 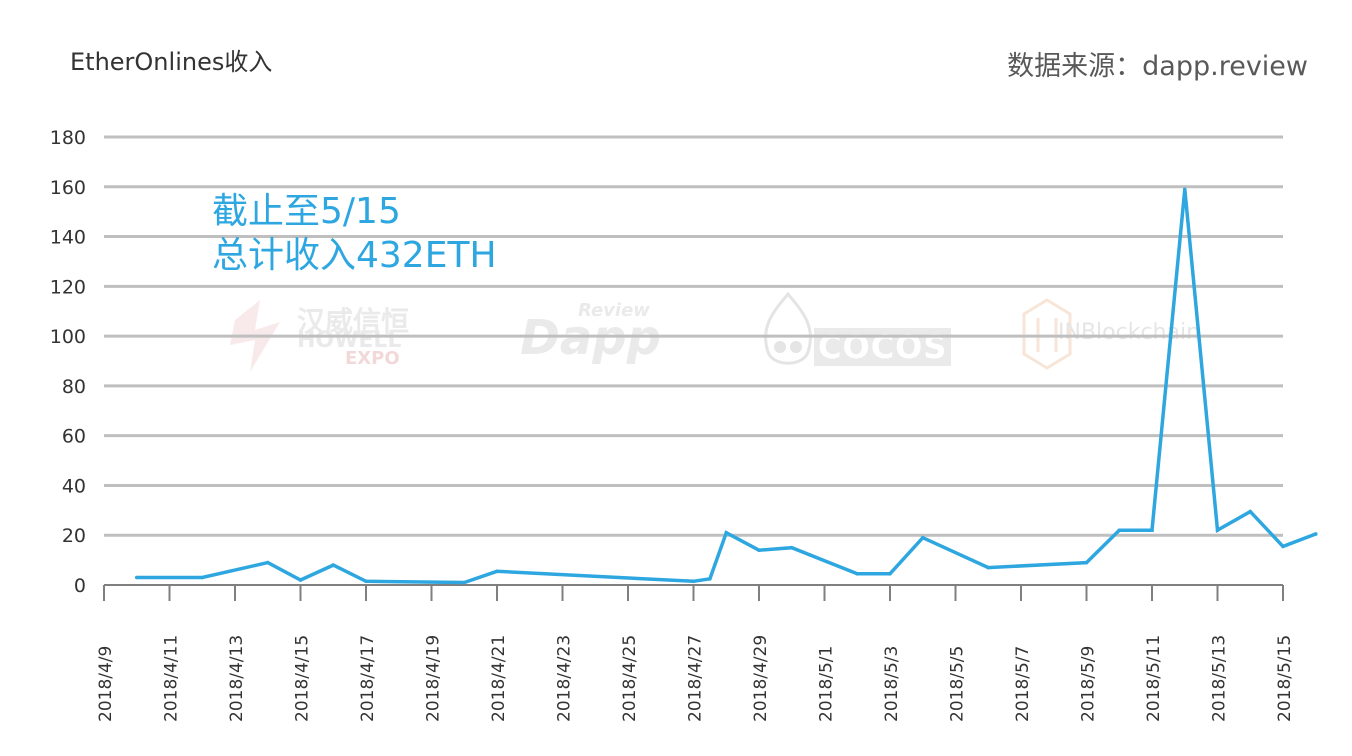 What do you see at coordinates (80, 586) in the screenshot?
I see `y-tick-label: 0` at bounding box center [80, 586].